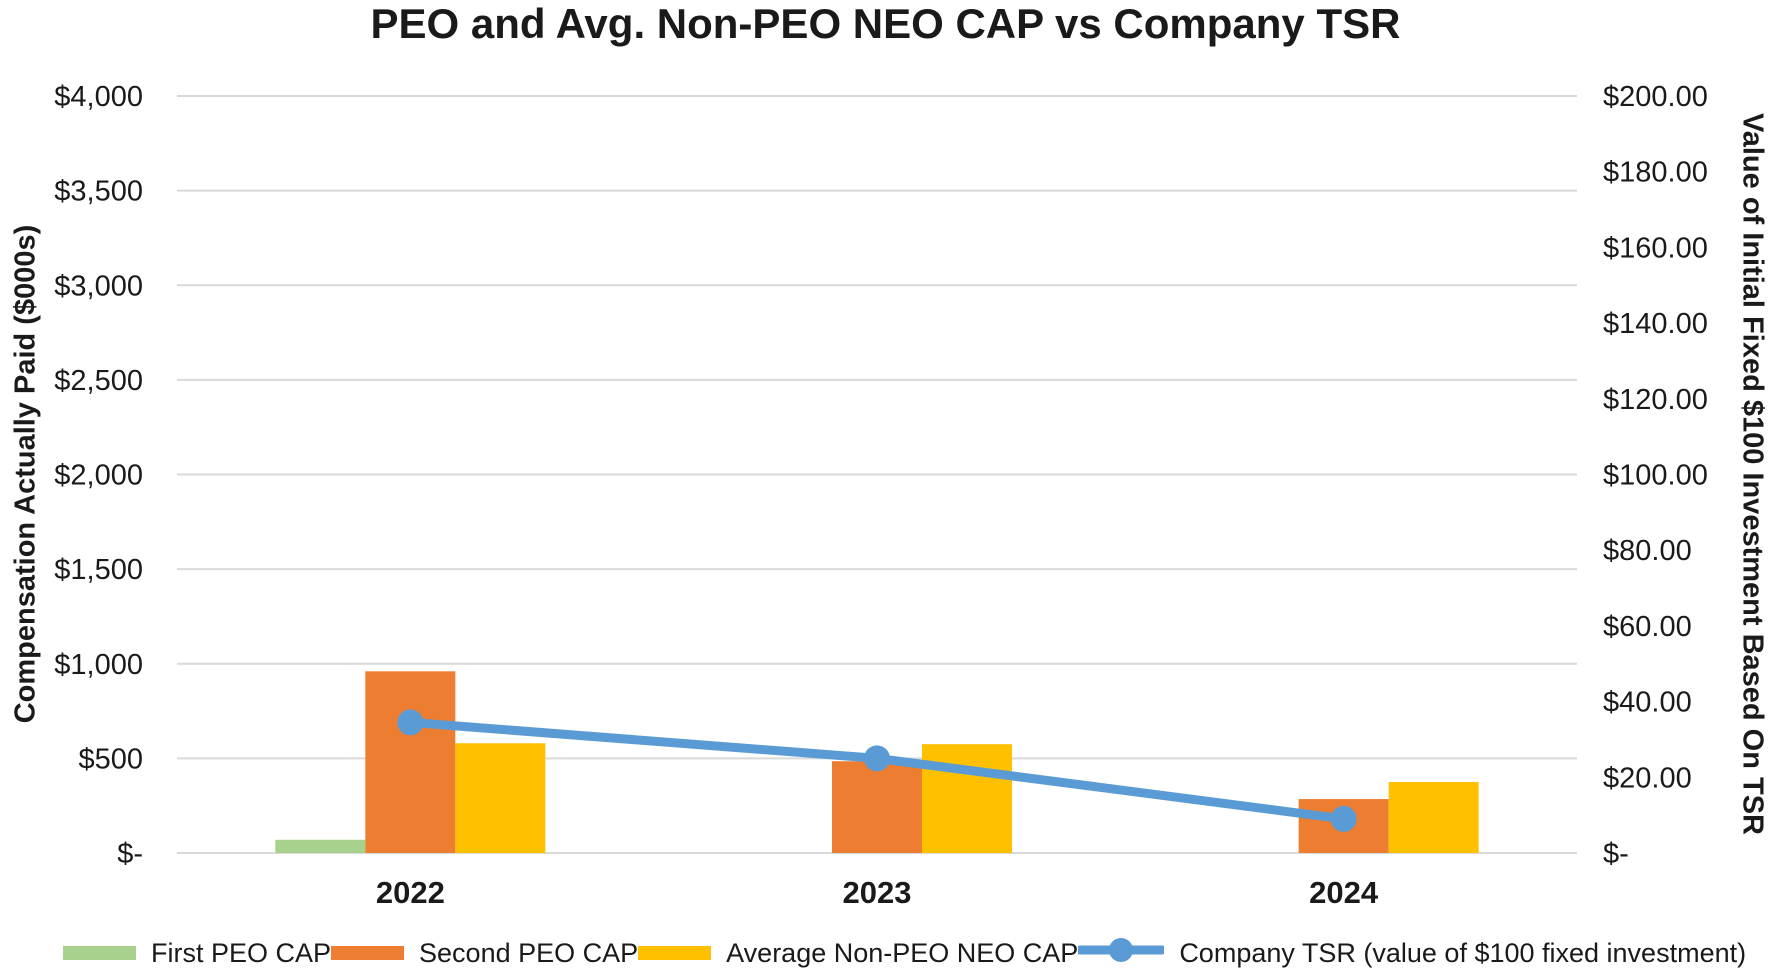 The height and width of the screenshot is (972, 1771). Describe the element at coordinates (500, 798) in the screenshot. I see `bar-average-non-peo-neo-cap-2022` at that location.